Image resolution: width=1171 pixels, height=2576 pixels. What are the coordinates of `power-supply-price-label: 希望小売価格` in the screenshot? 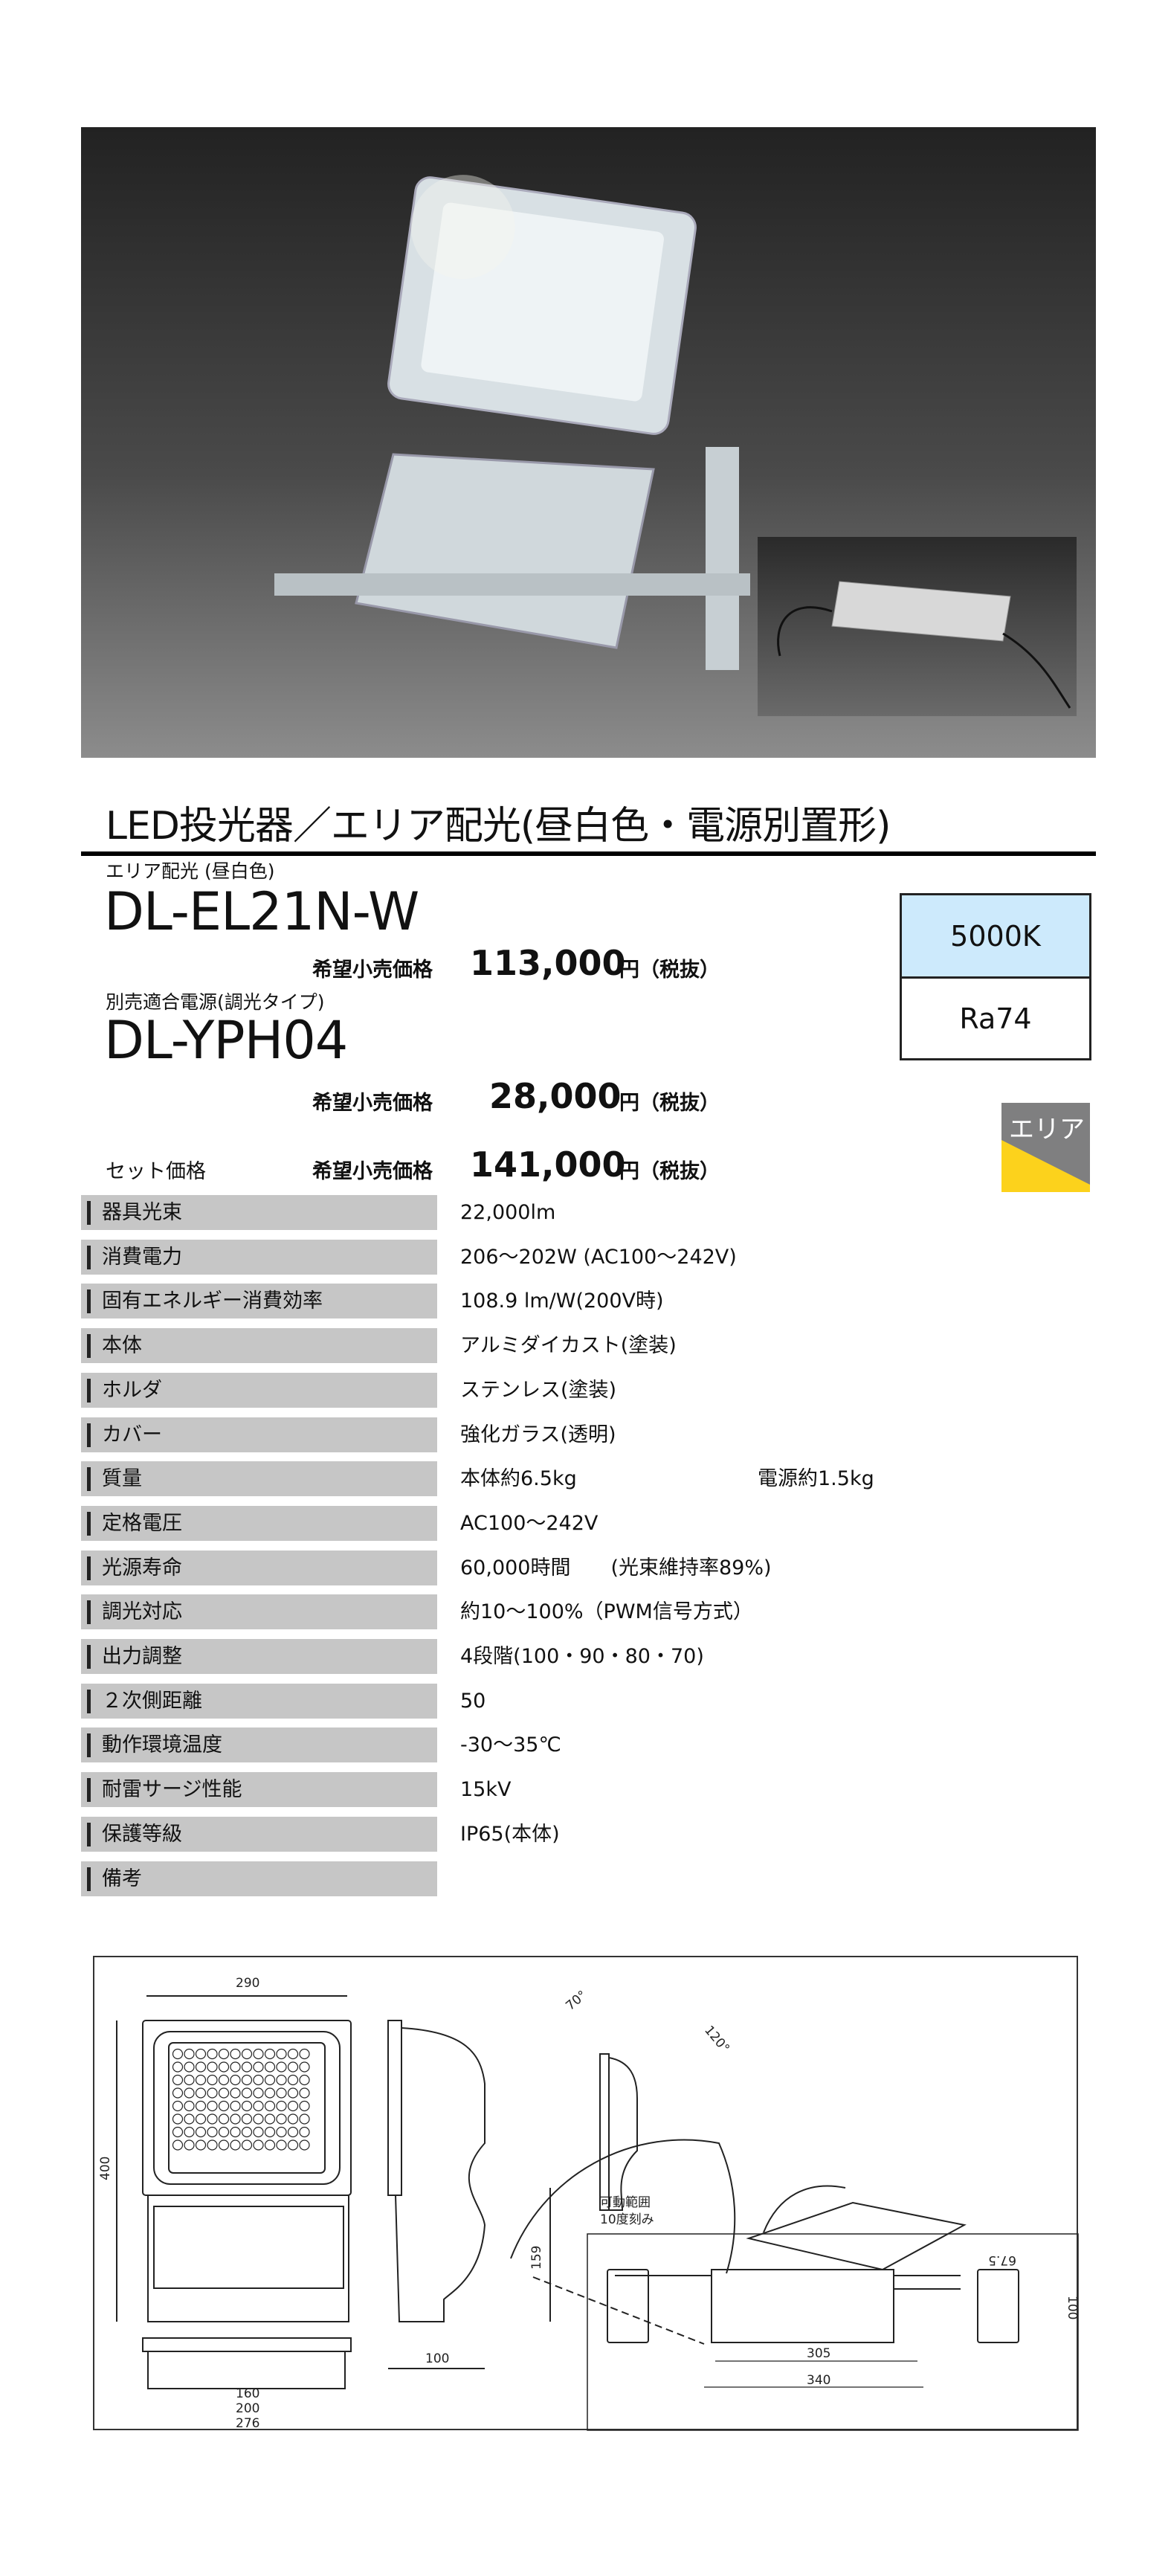 It's located at (373, 1103).